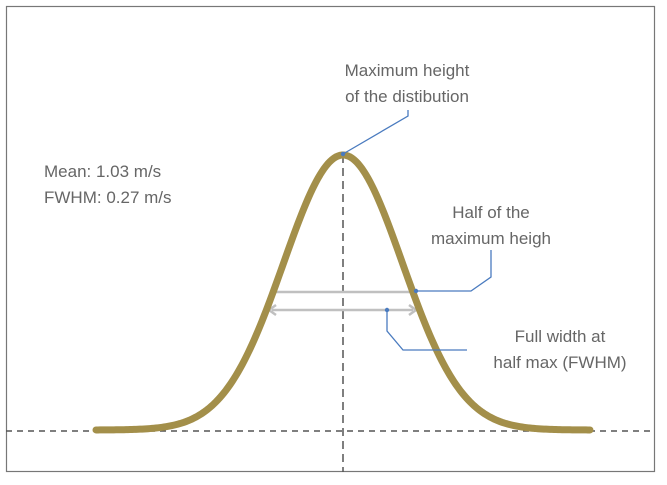  I want to click on leader-max-height, so click(374, 133).